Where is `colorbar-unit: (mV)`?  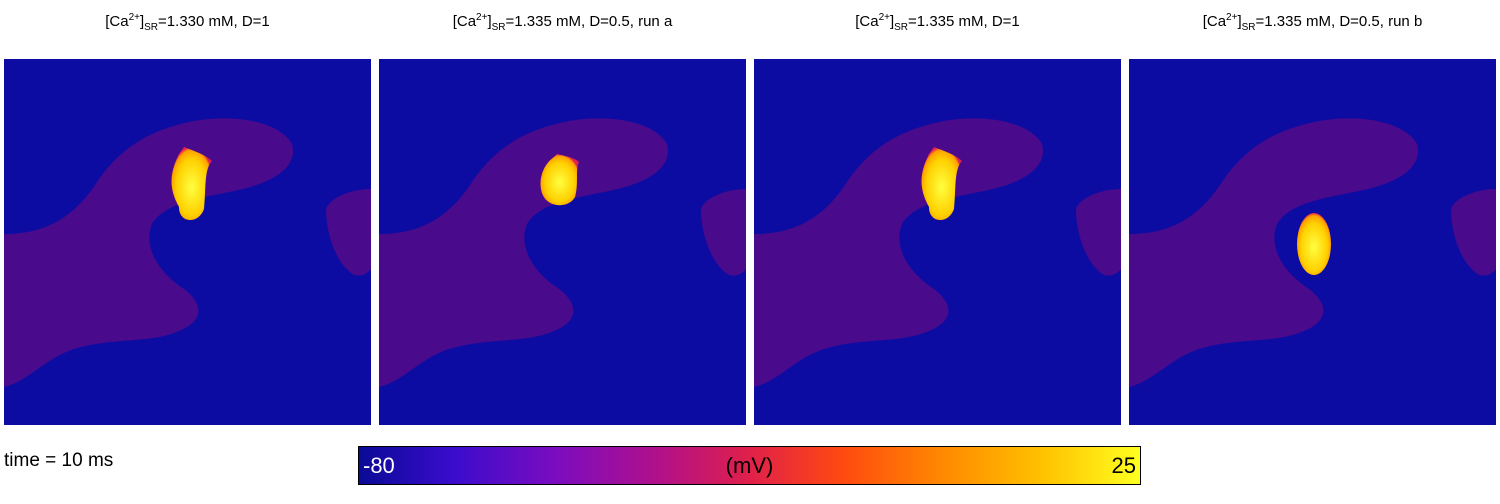
colorbar-unit: (mV) is located at coordinates (749, 465).